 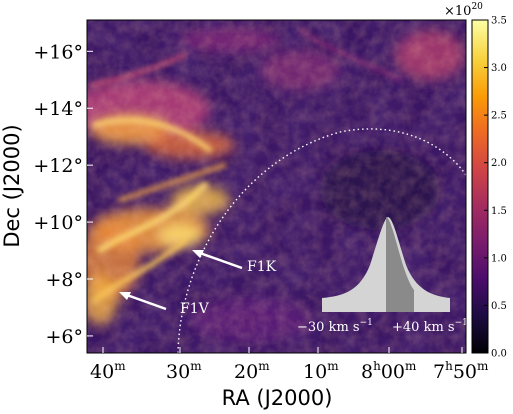 I want to click on colorbar-tick-label: 1.0, so click(x=499, y=258).